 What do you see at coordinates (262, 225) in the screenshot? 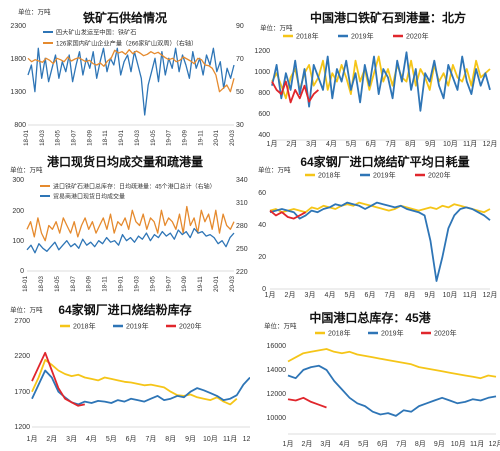
I see `y-tick-label: 40` at bounding box center [262, 225].